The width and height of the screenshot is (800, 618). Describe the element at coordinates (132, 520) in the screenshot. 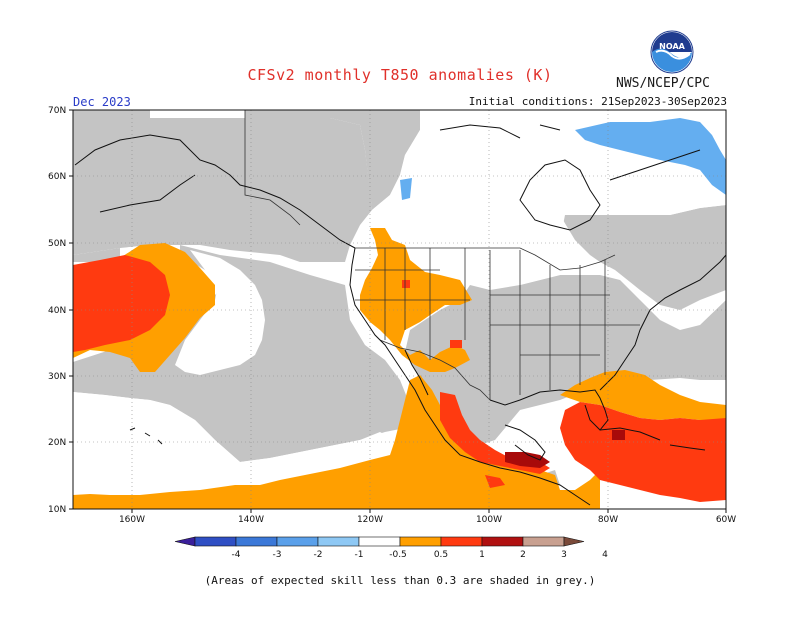

I see `lon-label: 160W` at that location.